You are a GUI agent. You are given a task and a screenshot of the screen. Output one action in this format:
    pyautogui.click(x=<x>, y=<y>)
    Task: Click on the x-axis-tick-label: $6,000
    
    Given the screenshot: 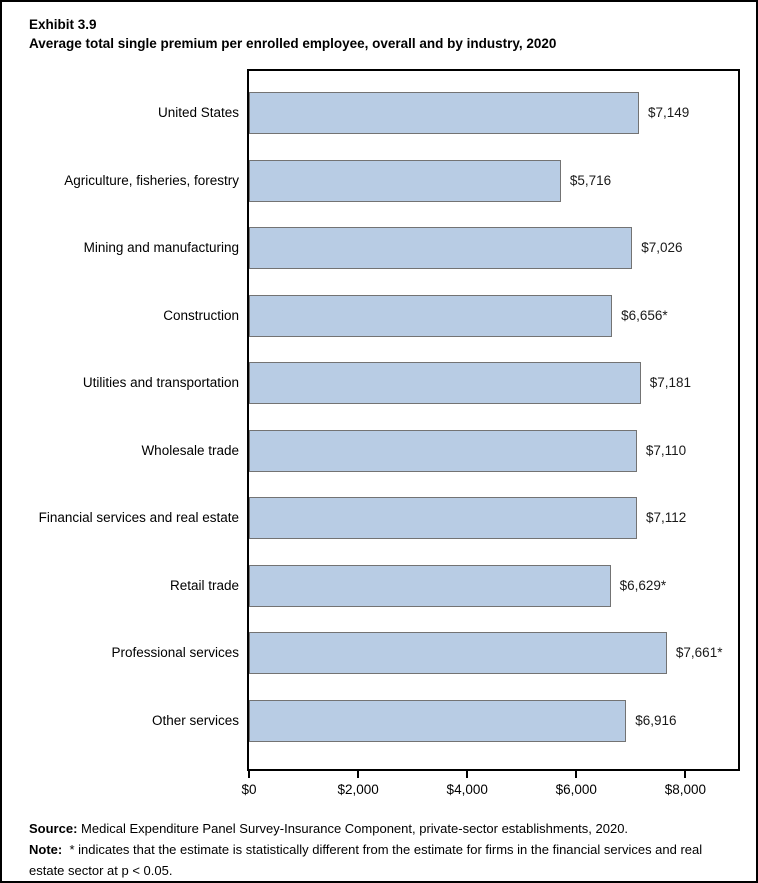 What is the action you would take?
    pyautogui.click(x=576, y=789)
    